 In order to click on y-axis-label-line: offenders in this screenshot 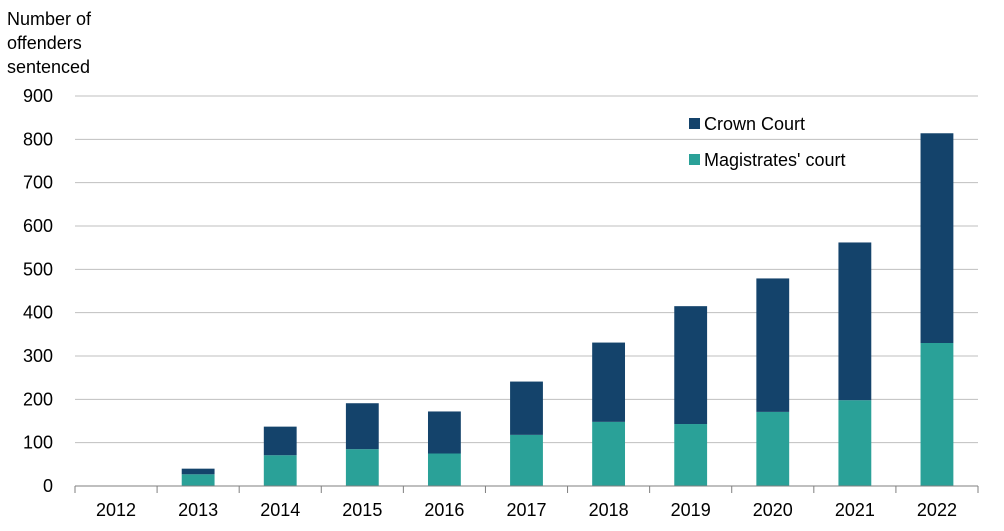, I will do `click(44, 43)`.